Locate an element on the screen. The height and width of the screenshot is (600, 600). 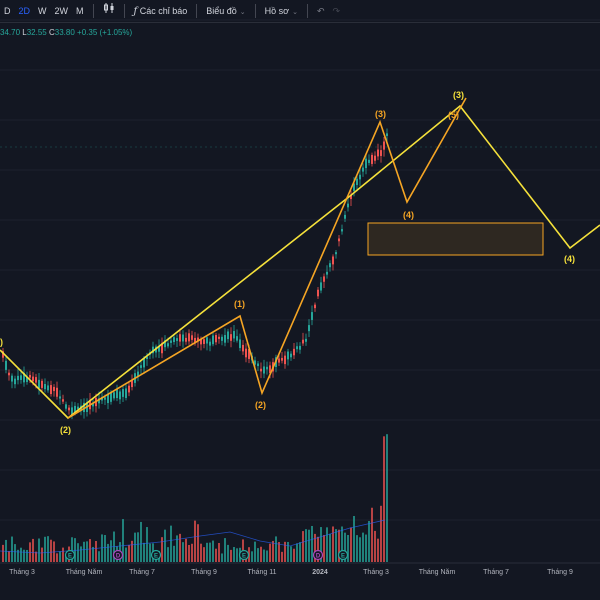
yellow-wave-label-4: (4) is located at coordinates (569, 259).